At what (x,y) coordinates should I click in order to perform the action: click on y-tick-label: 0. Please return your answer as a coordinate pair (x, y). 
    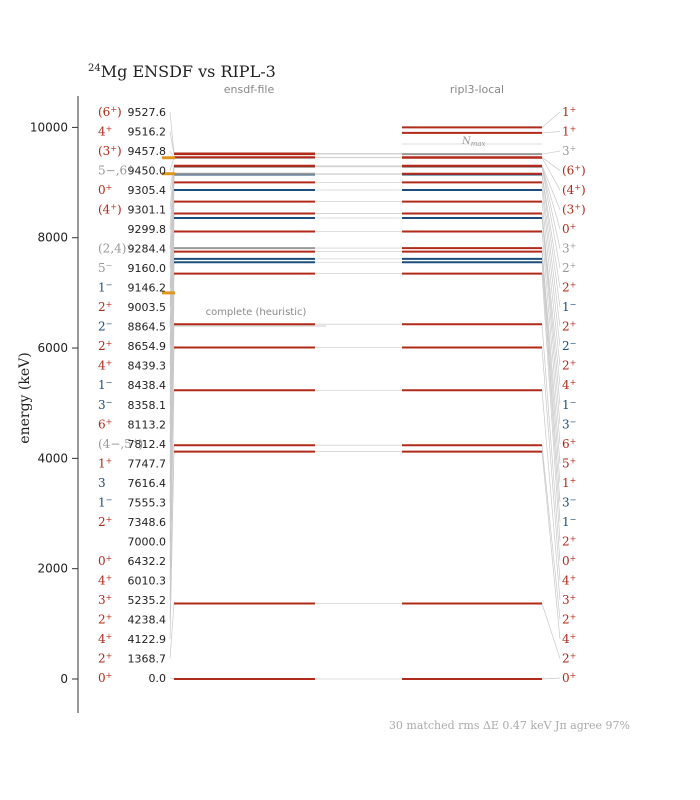
    Looking at the image, I should click on (64, 679).